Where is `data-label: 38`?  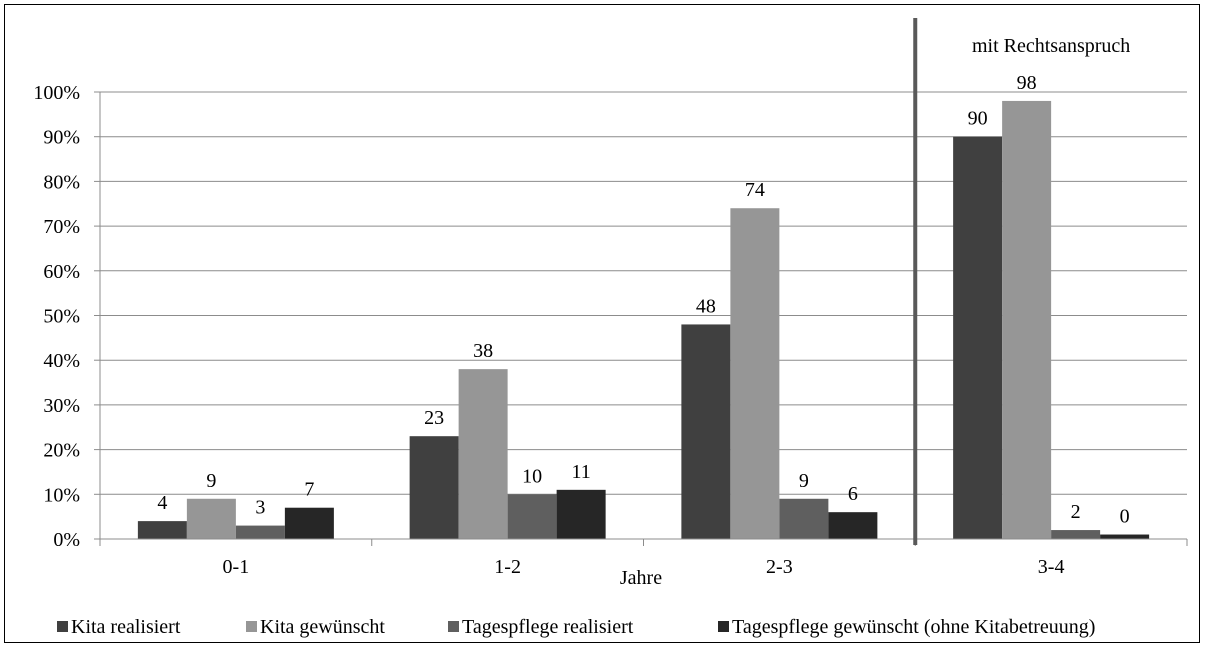
data-label: 38 is located at coordinates (483, 351).